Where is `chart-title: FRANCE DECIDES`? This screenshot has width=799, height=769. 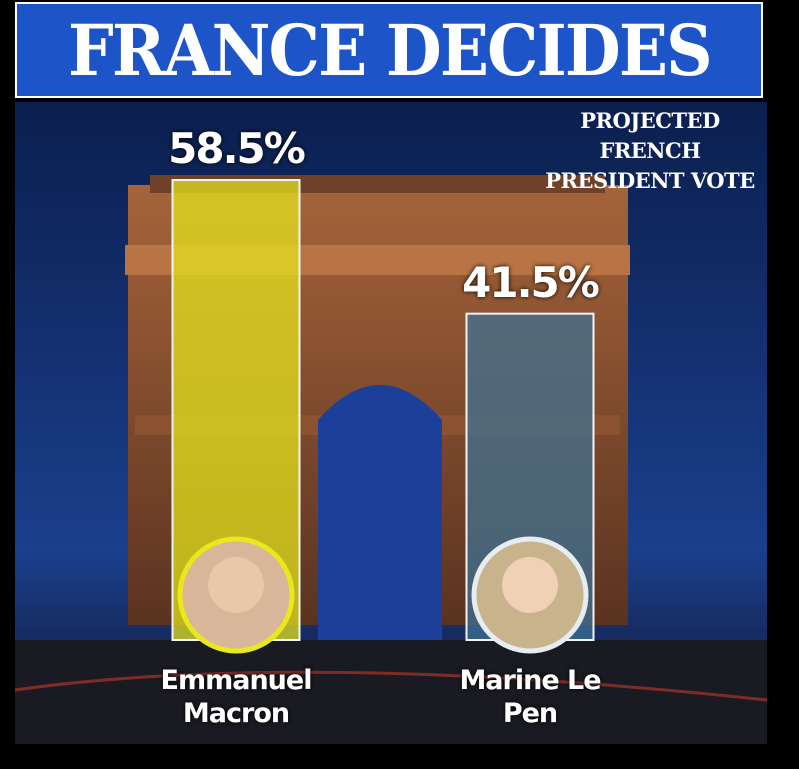
chart-title: FRANCE DECIDES is located at coordinates (390, 50).